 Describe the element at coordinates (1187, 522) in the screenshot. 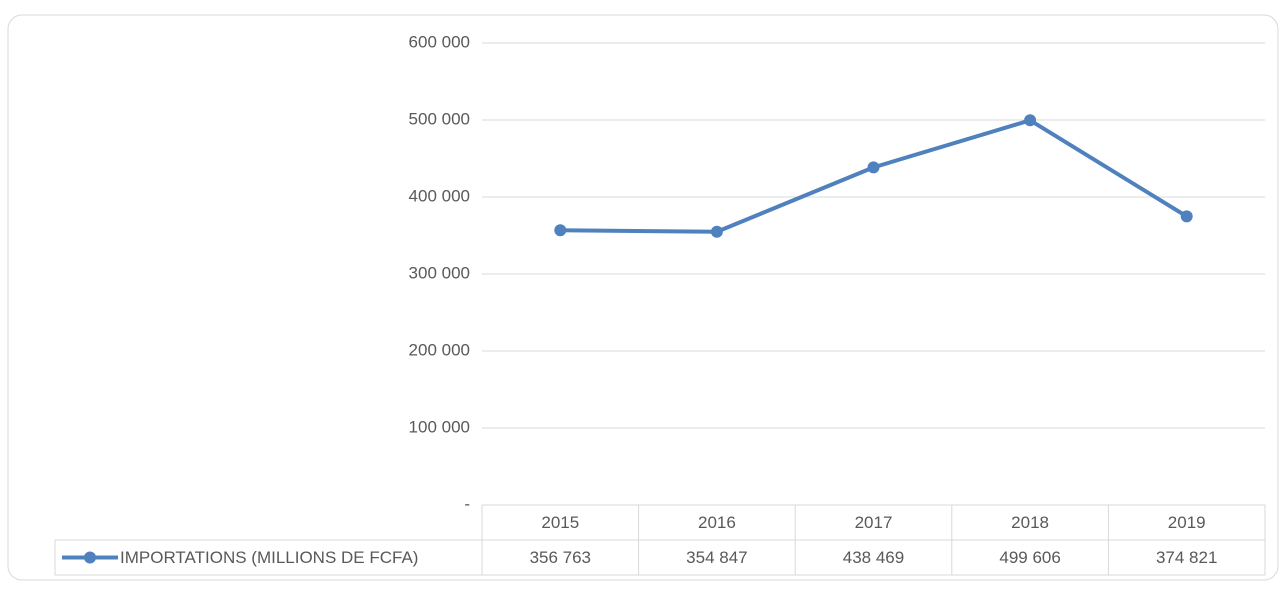

I see `x-tick-label: 2019` at that location.